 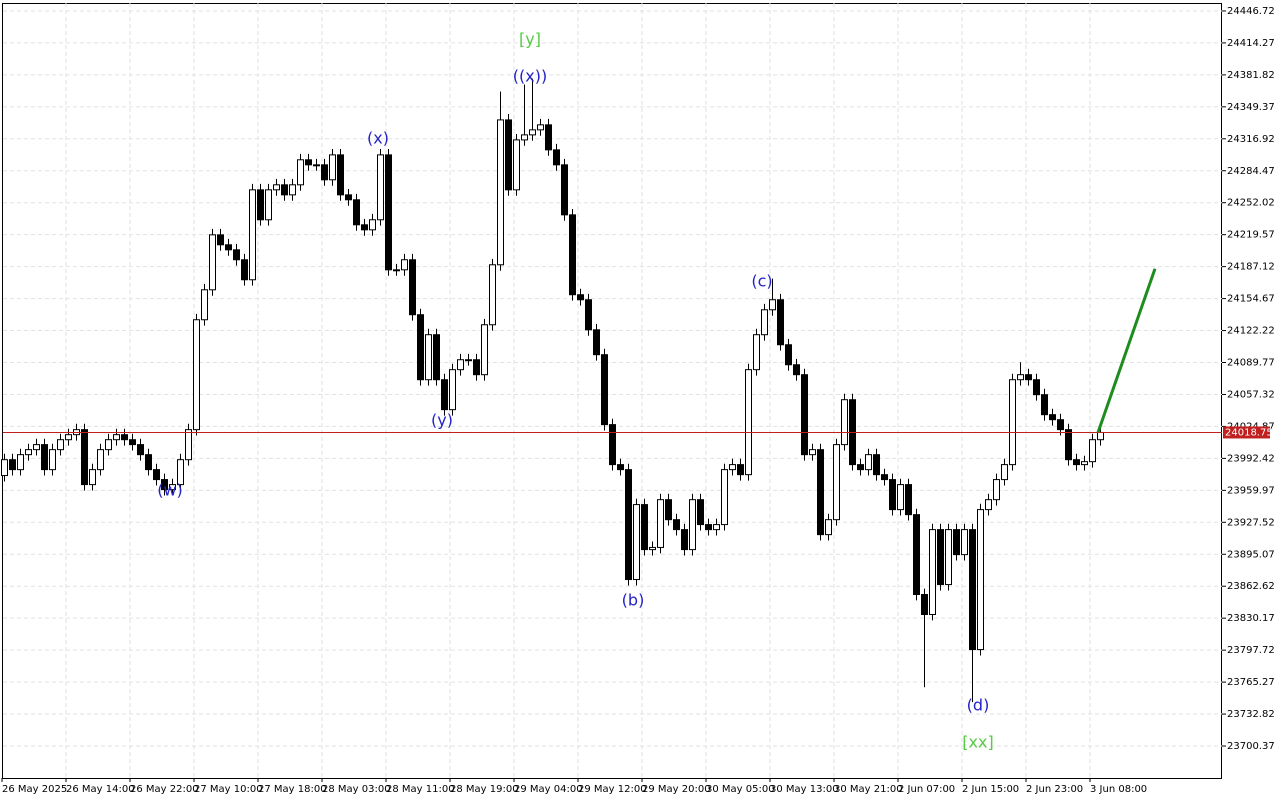 I want to click on y-tick-label: 24122.22, so click(x=1251, y=331).